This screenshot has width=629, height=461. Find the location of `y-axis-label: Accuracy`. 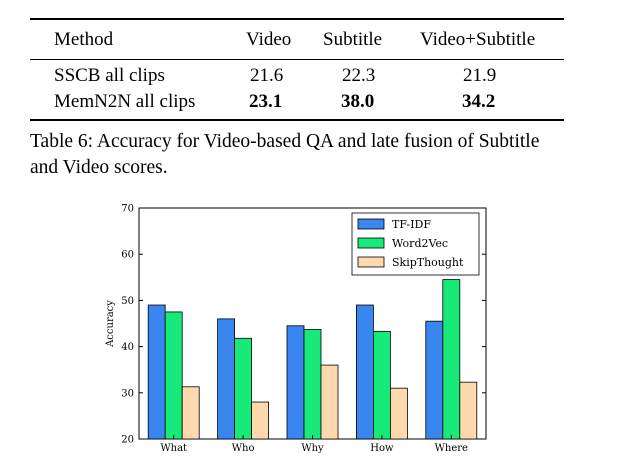

y-axis-label: Accuracy is located at coordinates (110, 324).